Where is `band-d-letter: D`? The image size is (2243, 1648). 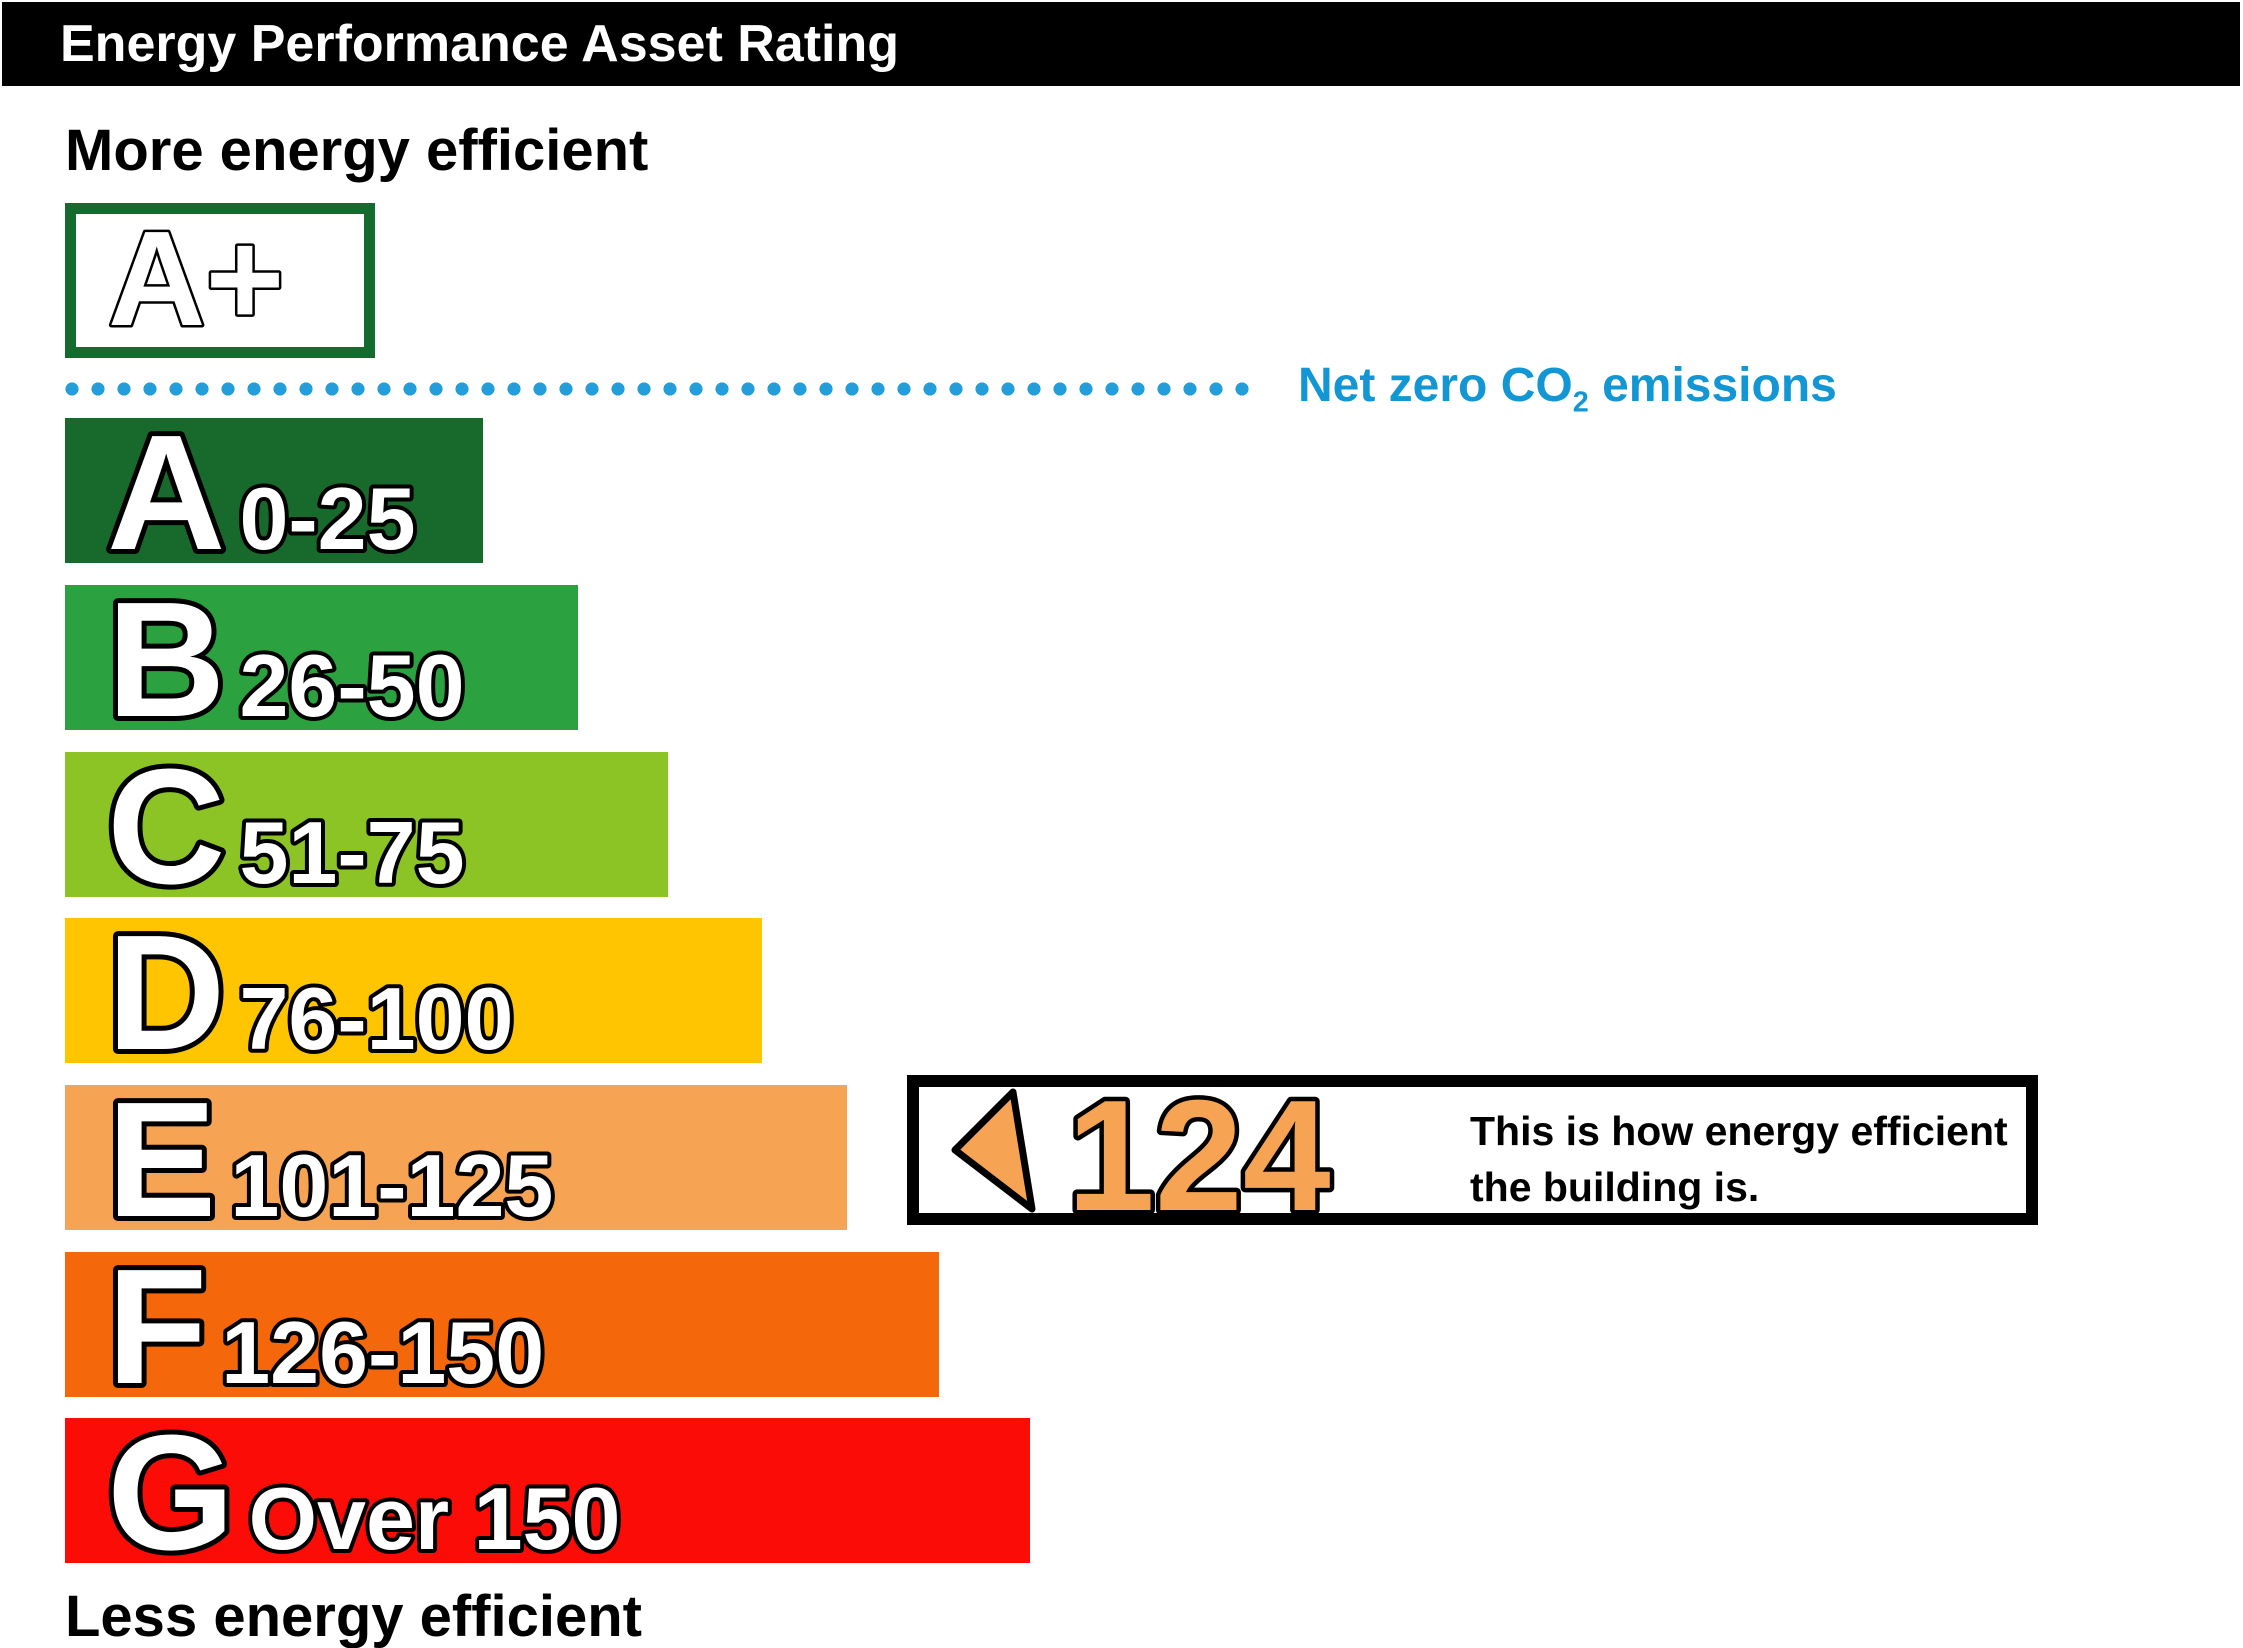 band-d-letter: D is located at coordinates (166, 992).